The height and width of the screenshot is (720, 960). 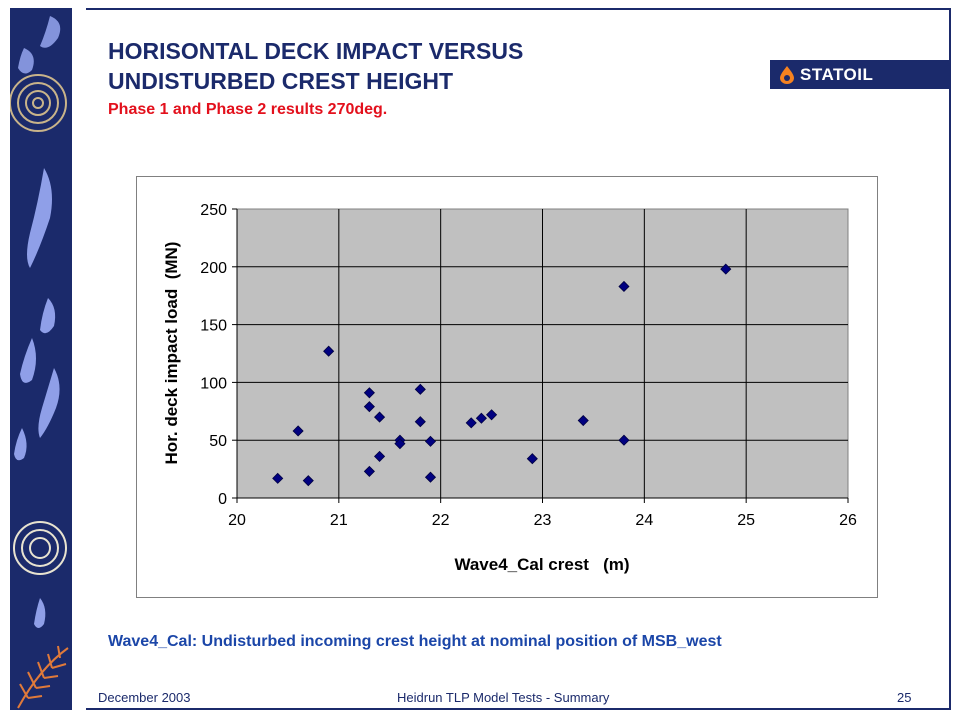 What do you see at coordinates (644, 520) in the screenshot?
I see `x-tick-label: 24` at bounding box center [644, 520].